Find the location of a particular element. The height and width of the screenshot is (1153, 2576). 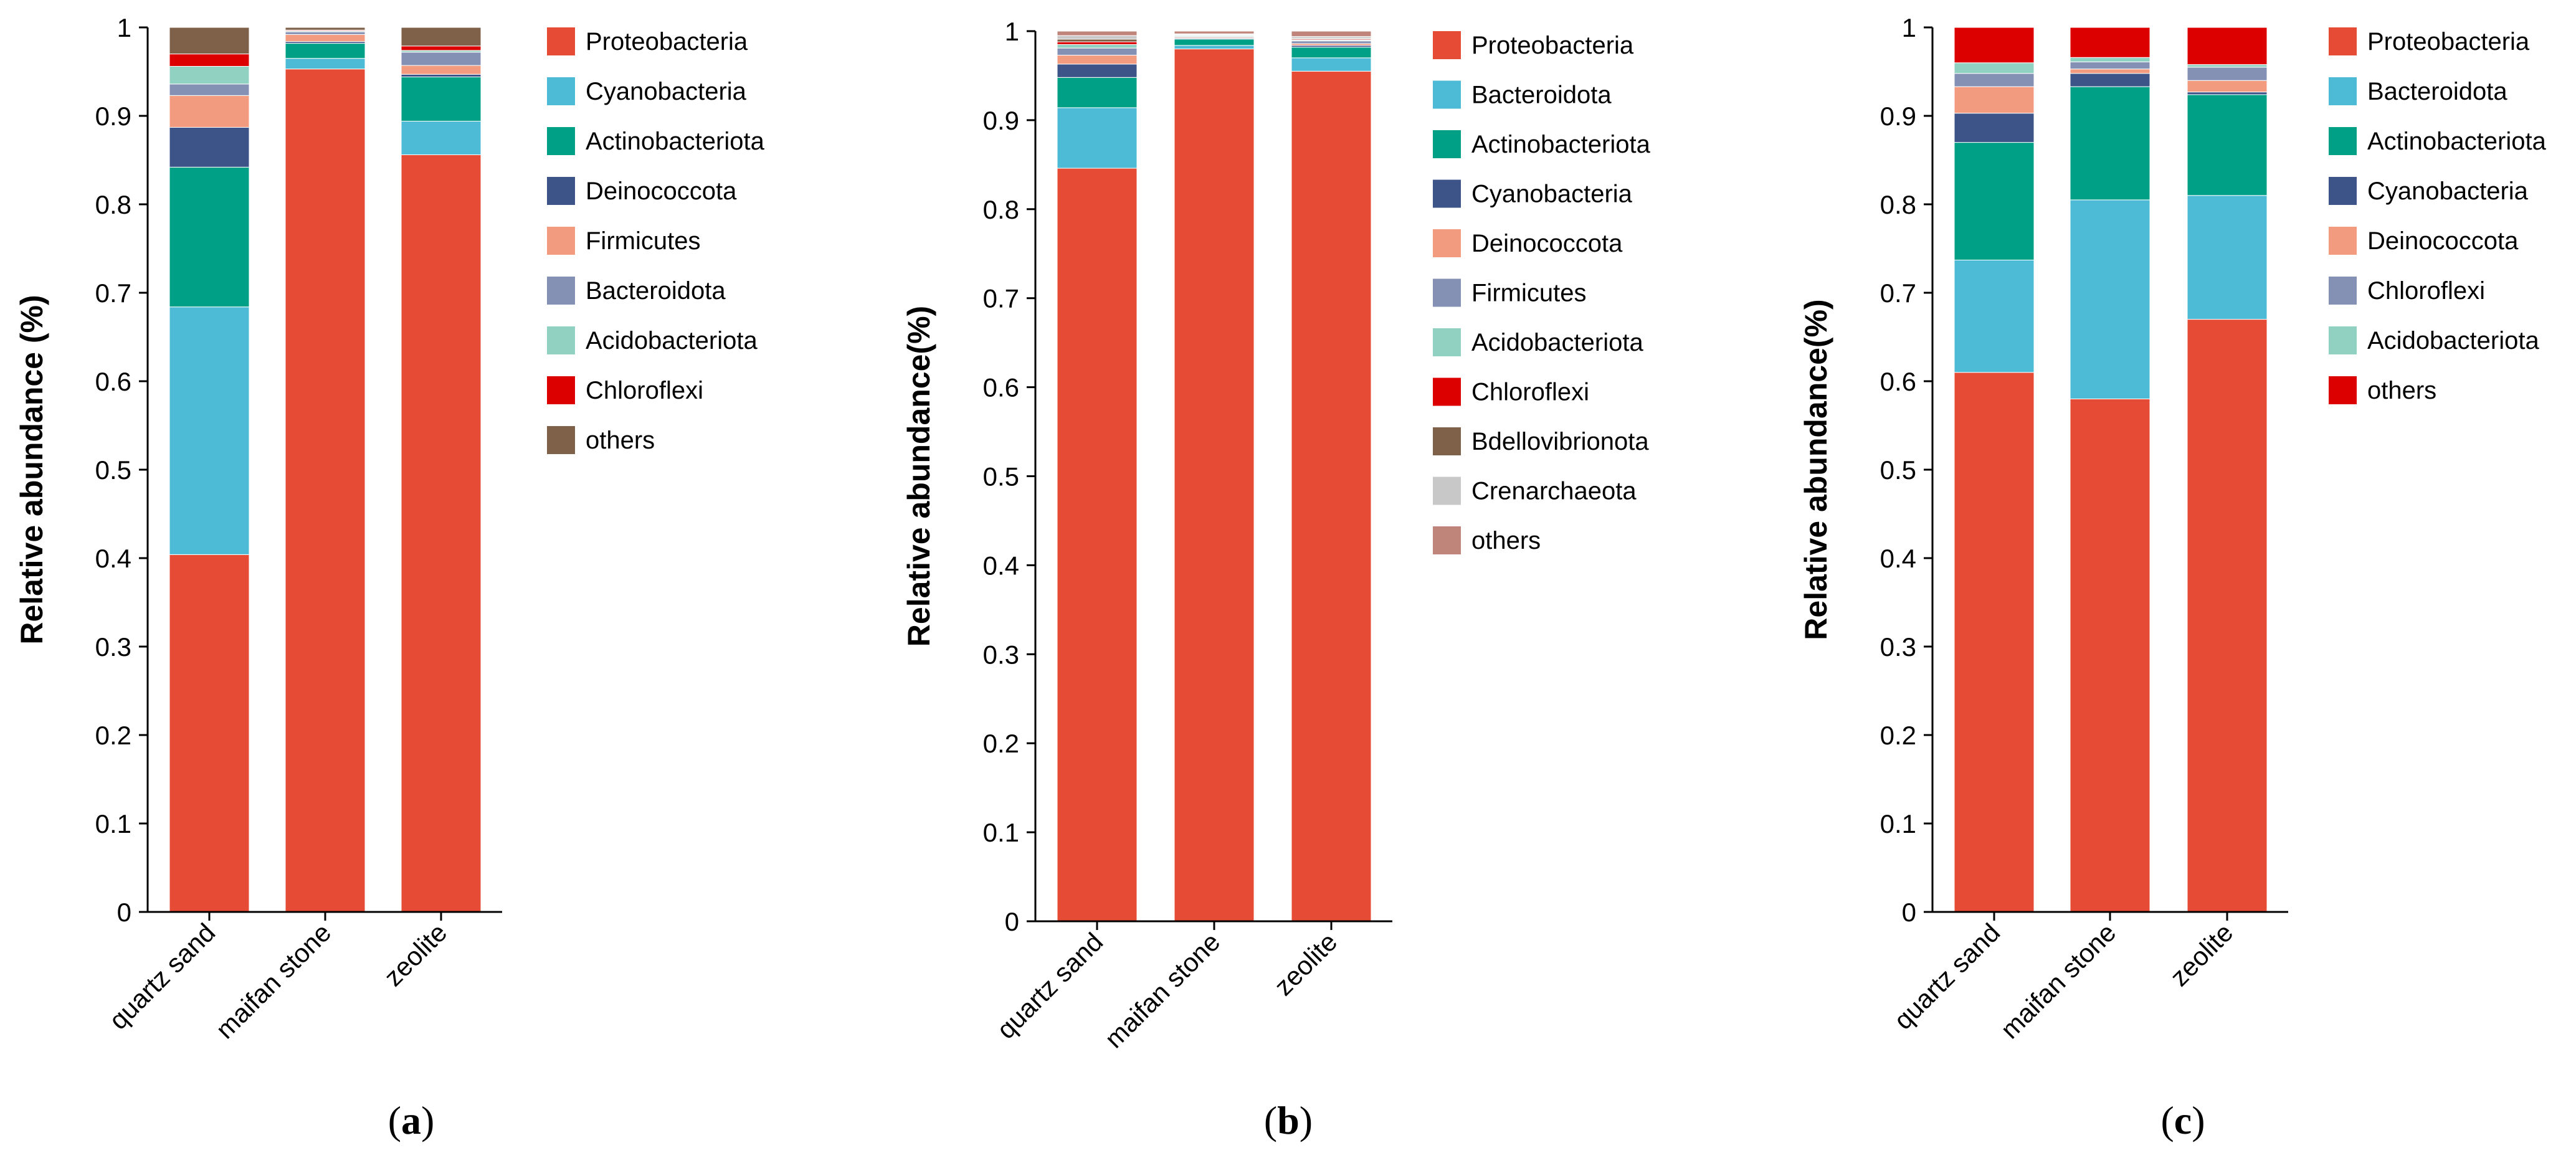

panel-caption: (c) is located at coordinates (2182, 1120).